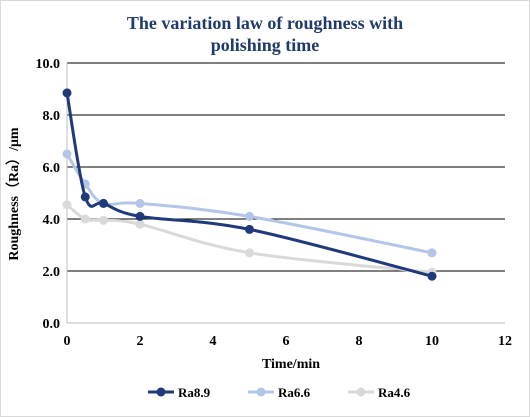 The height and width of the screenshot is (417, 530). I want to click on chart-title-line-2: polishing time, so click(265, 45).